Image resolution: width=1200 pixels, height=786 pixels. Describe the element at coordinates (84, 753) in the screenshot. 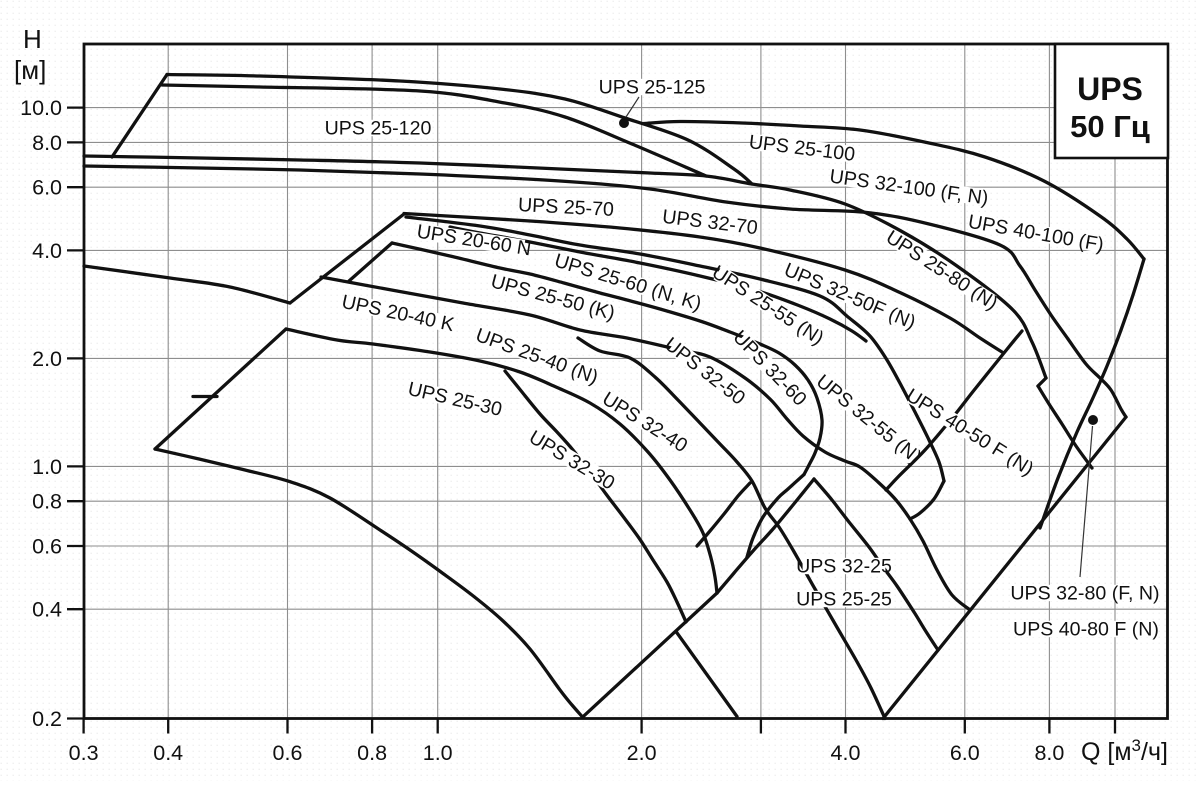

I see `svg-text: 0.3` at that location.